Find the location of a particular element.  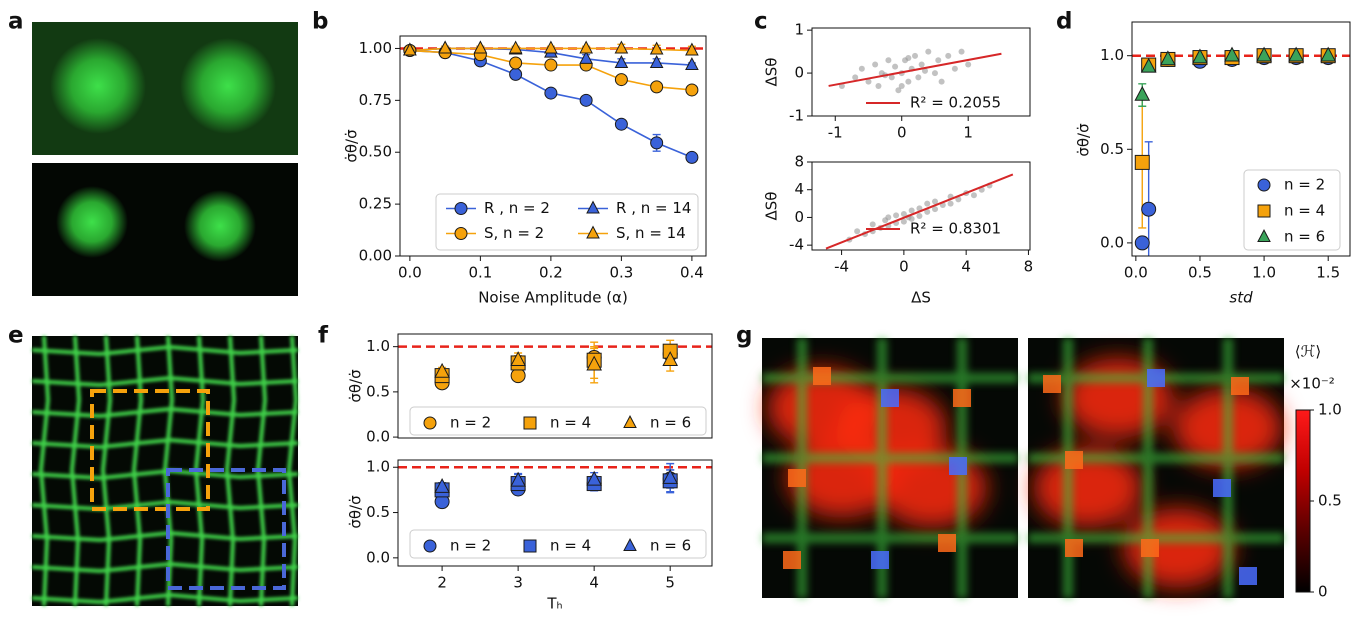

image-a is located at coordinates (228, 86).